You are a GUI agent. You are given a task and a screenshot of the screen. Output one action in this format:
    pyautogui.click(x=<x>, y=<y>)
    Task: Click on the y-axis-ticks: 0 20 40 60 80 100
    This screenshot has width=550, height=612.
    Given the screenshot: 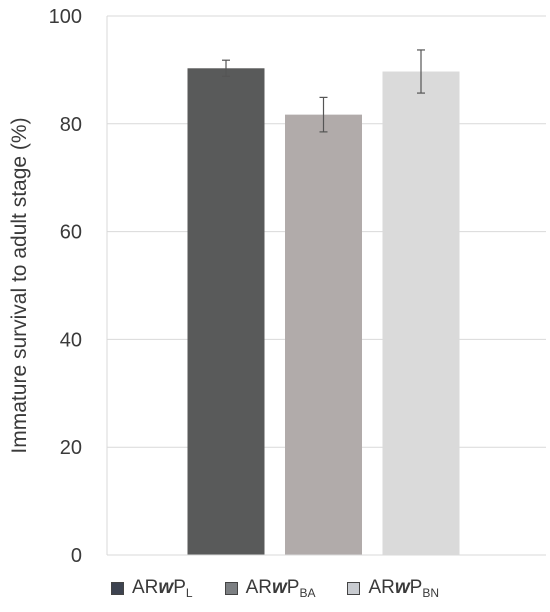 What is the action you would take?
    pyautogui.click(x=65, y=286)
    